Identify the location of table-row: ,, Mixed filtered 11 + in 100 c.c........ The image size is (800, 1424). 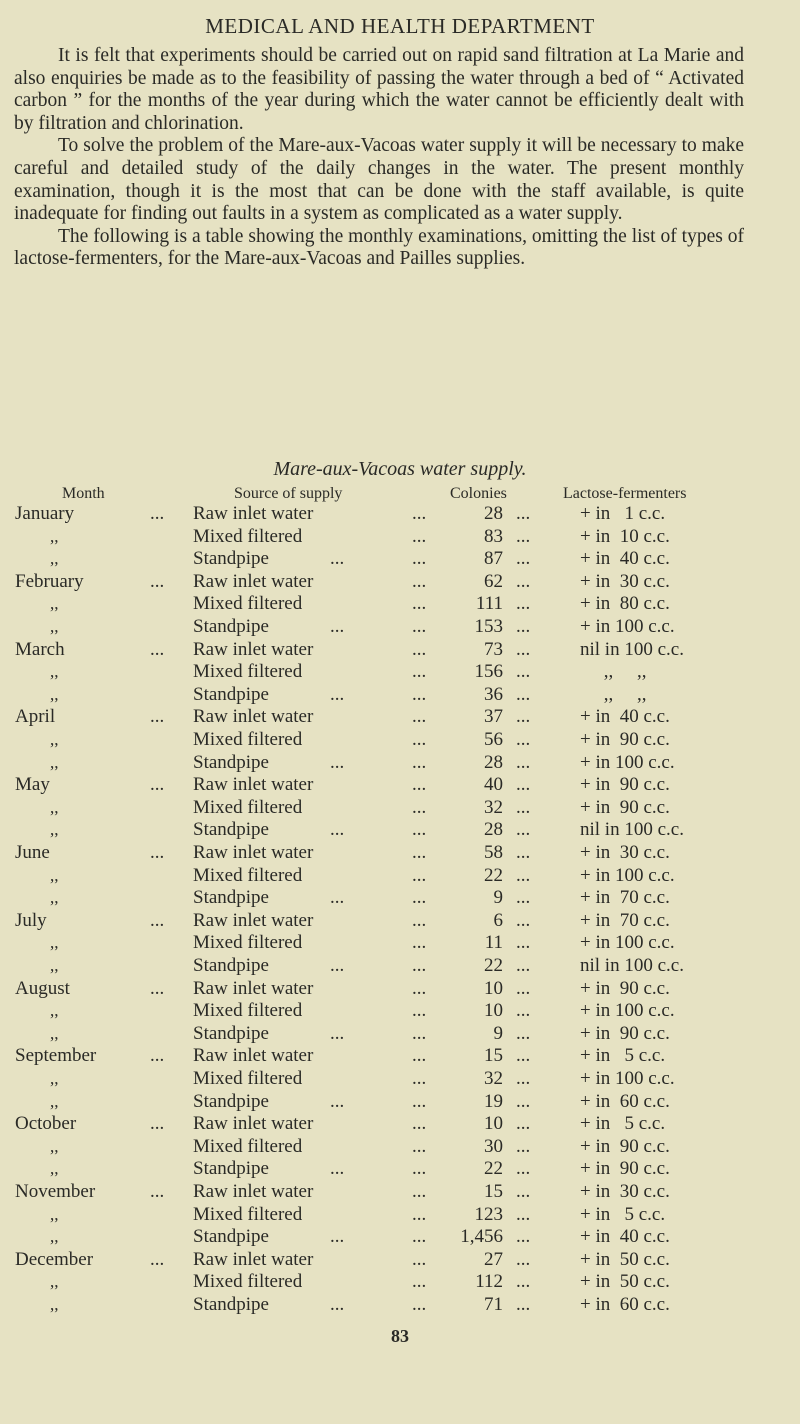
(400, 943).